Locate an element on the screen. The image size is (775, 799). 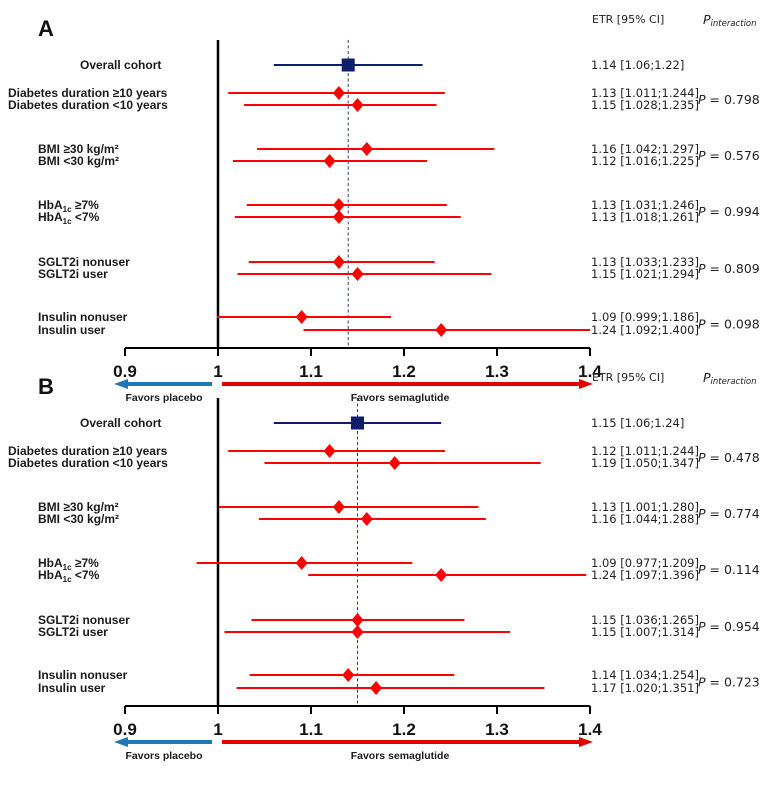
forest-row: HbA1c <7% 1.13 [1.018;1.261] is located at coordinates (368, 218).